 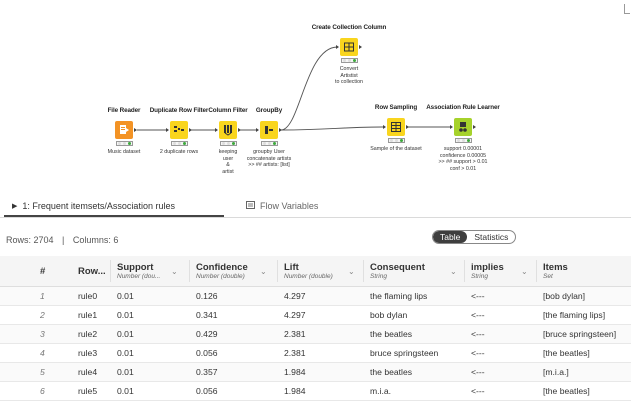 I want to click on tab-frequent-itemsets: ▶ 1: Frequent itemsets/Association rules, so click(x=93, y=206).